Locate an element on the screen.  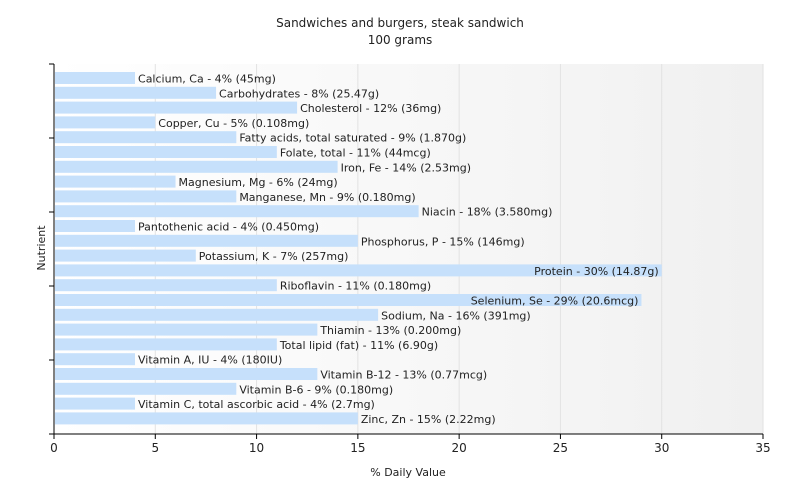
bar-label: Magnesium, Mg - 6% (24mg) is located at coordinates (258, 182).